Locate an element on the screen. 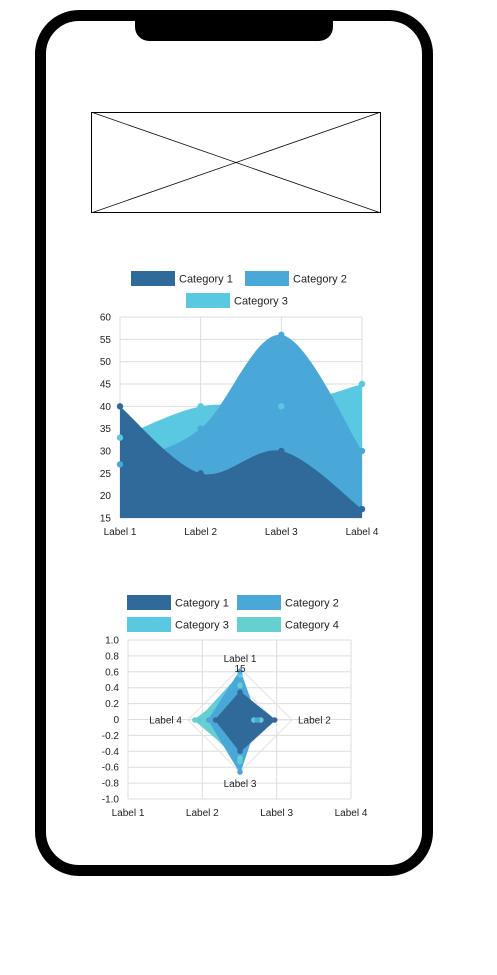 This screenshot has width=497, height=975. phone-notch is located at coordinates (234, 25).